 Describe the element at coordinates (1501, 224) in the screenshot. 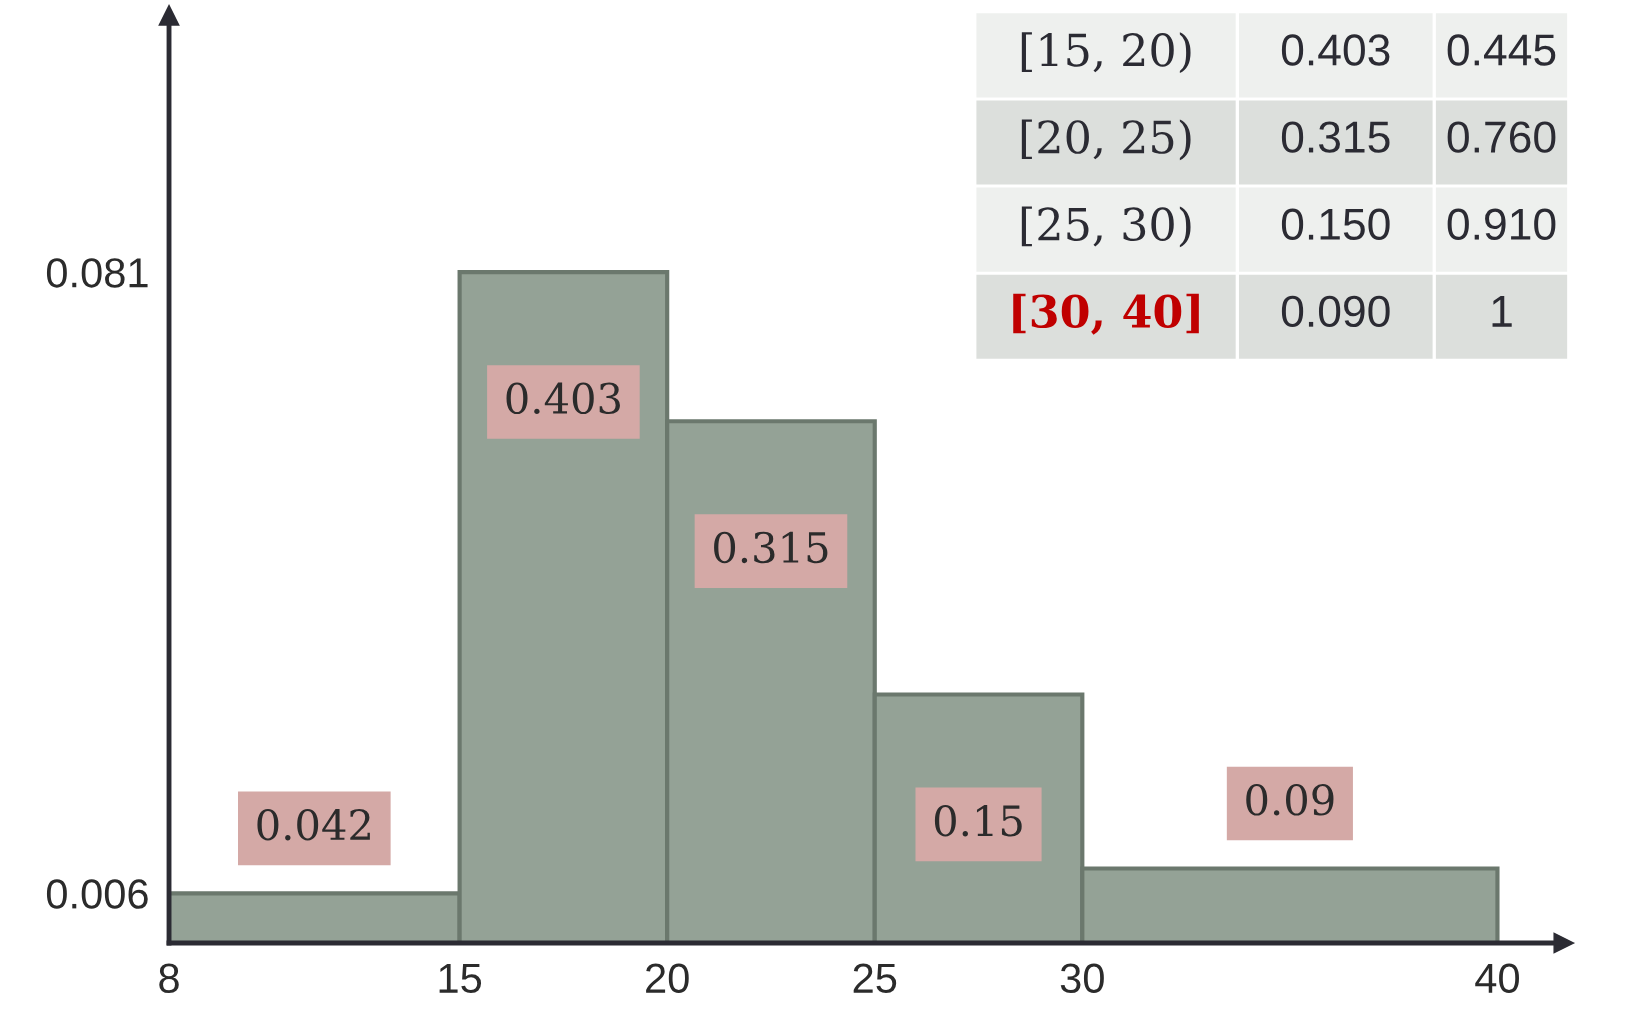

I see `annotation: 0.910` at that location.